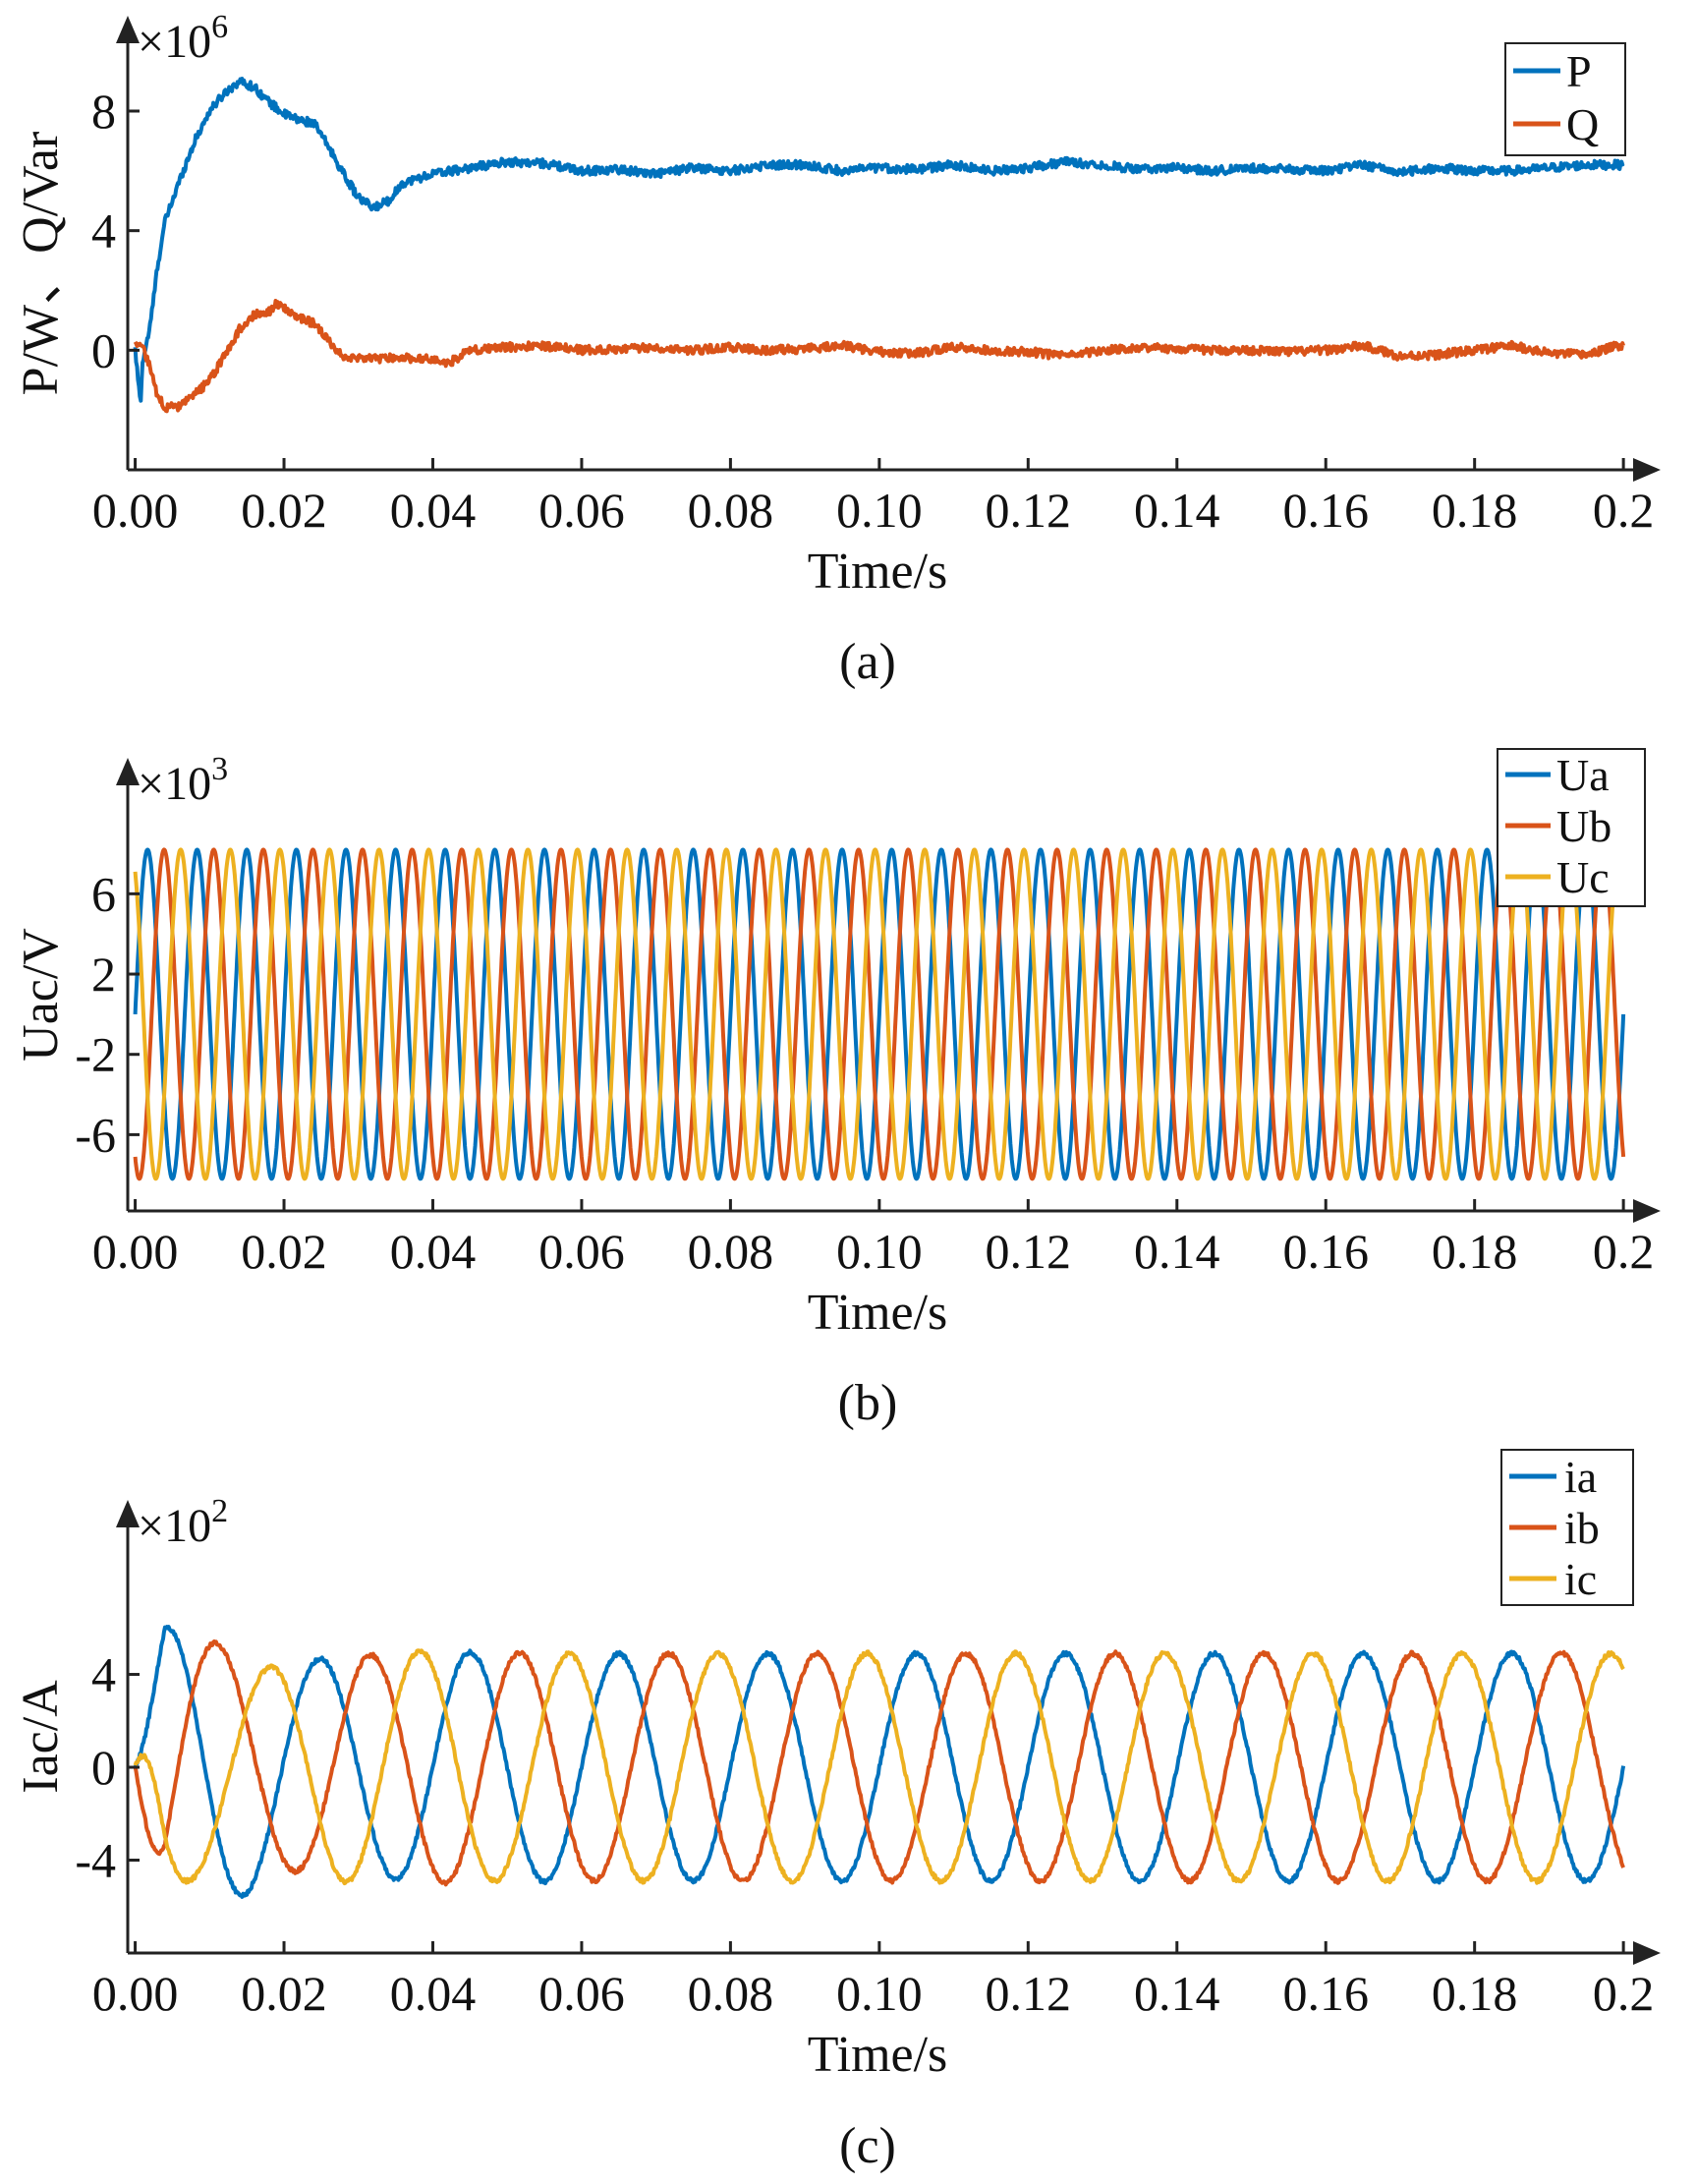 Image resolution: width=1696 pixels, height=2184 pixels. What do you see at coordinates (868, 1403) in the screenshot?
I see `panel-b-caption: (b)` at bounding box center [868, 1403].